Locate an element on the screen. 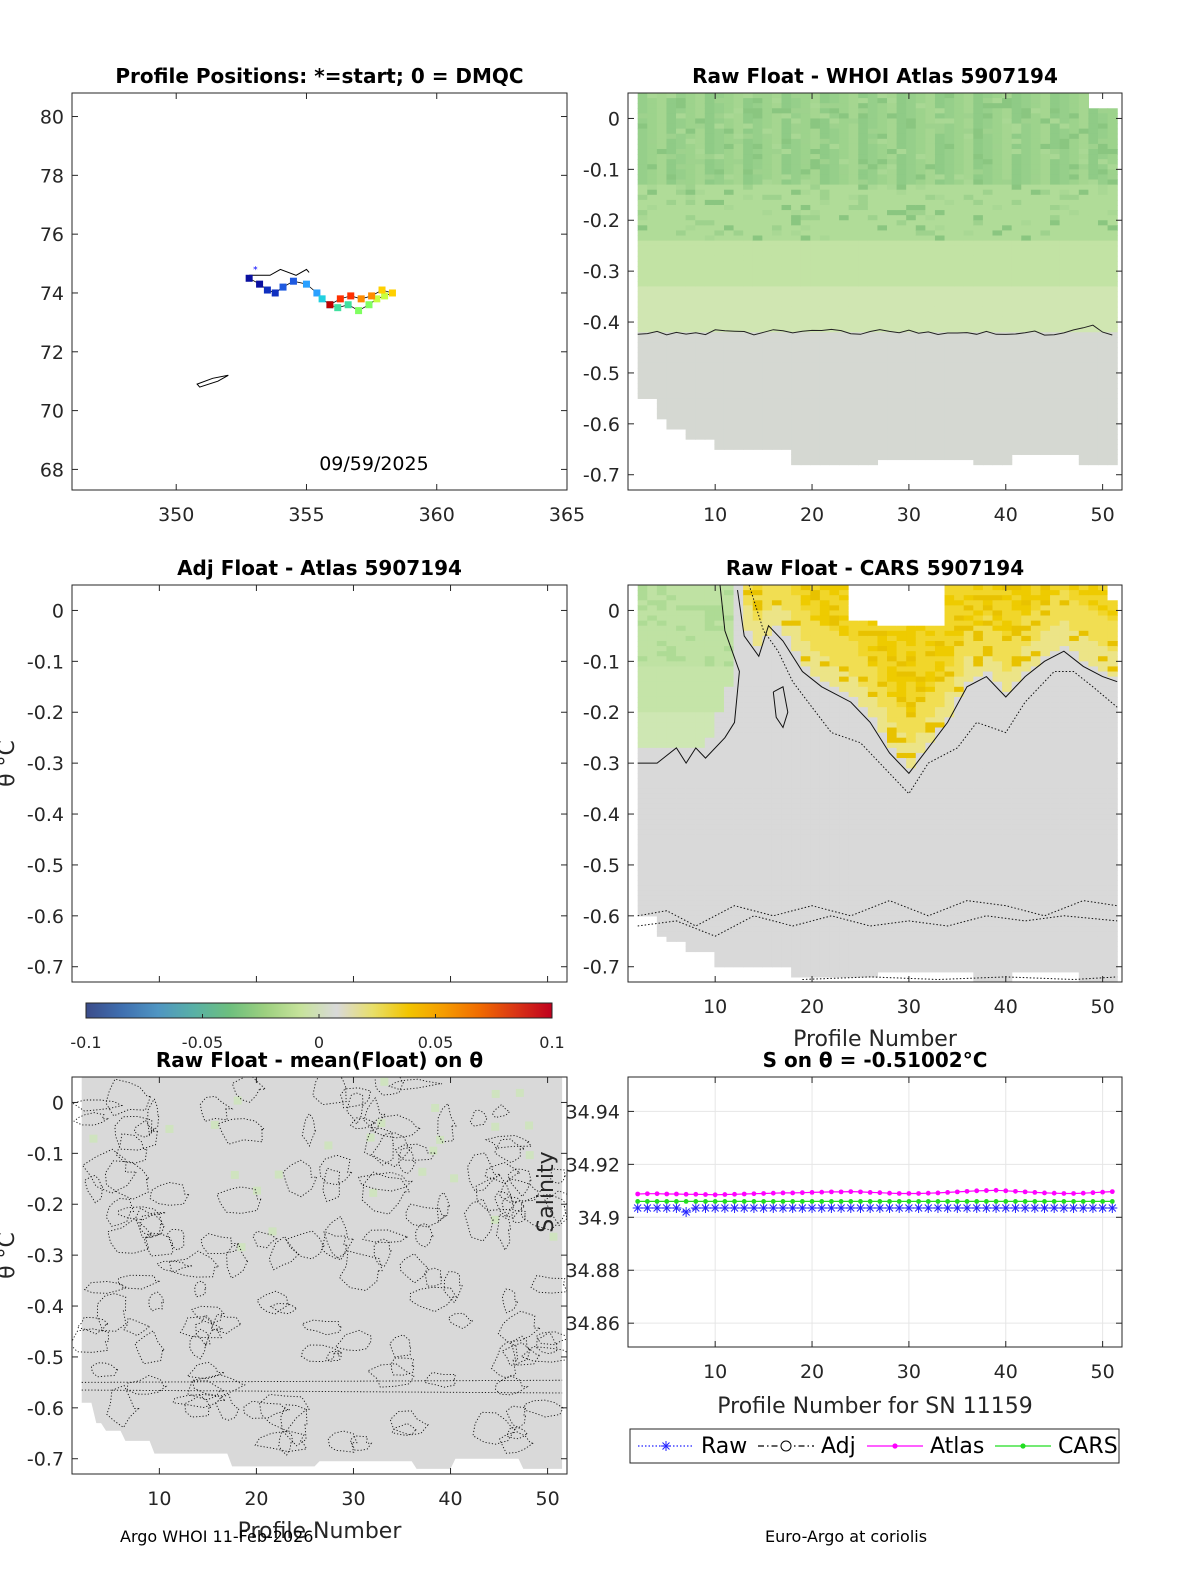  adj_atlas-ytick-label: -0.6 is located at coordinates (45, 917).